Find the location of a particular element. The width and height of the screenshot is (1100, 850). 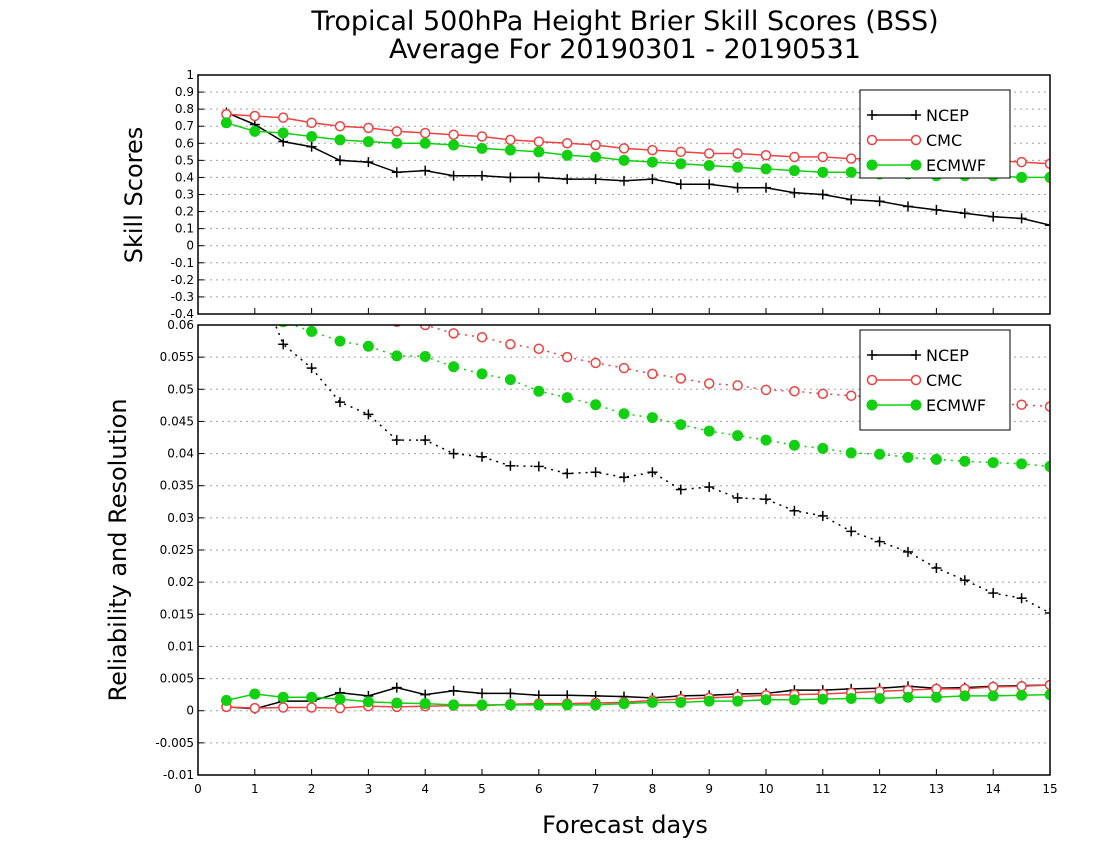

x-tick-label: 4 is located at coordinates (425, 789).